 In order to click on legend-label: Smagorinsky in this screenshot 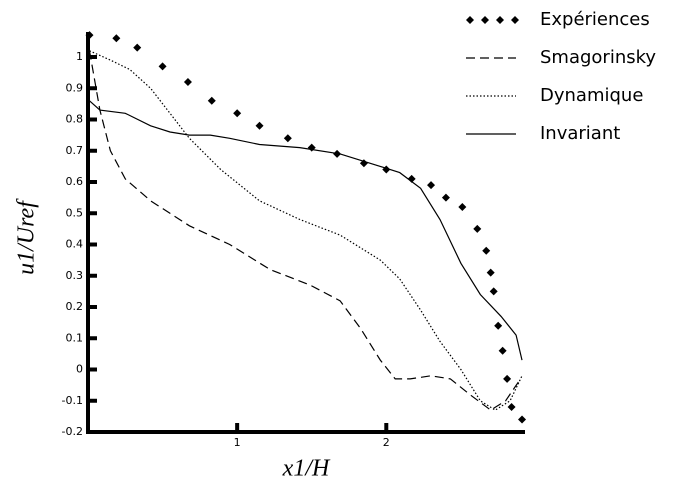, I will do `click(598, 57)`.